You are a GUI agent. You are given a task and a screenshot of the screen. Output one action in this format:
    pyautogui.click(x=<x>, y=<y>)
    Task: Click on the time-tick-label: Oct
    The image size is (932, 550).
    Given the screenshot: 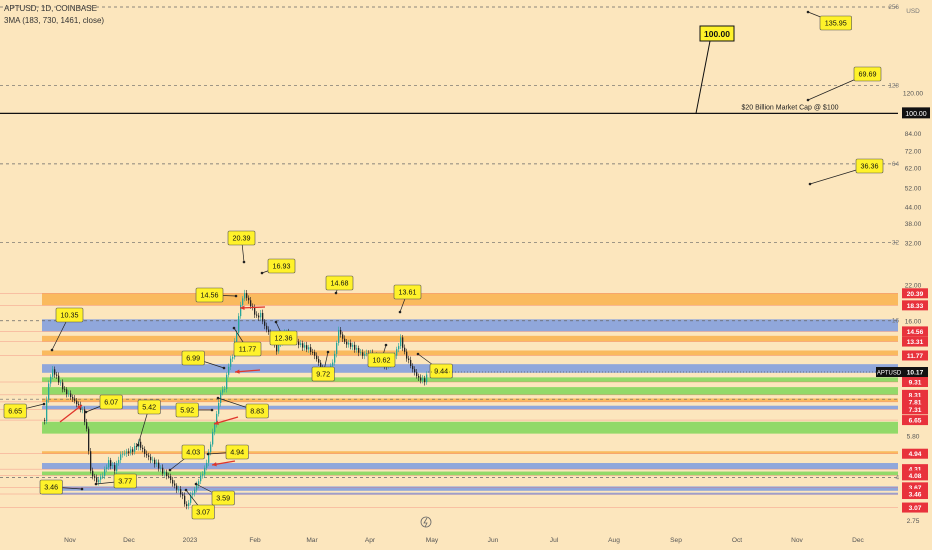 What is the action you would take?
    pyautogui.click(x=737, y=540)
    